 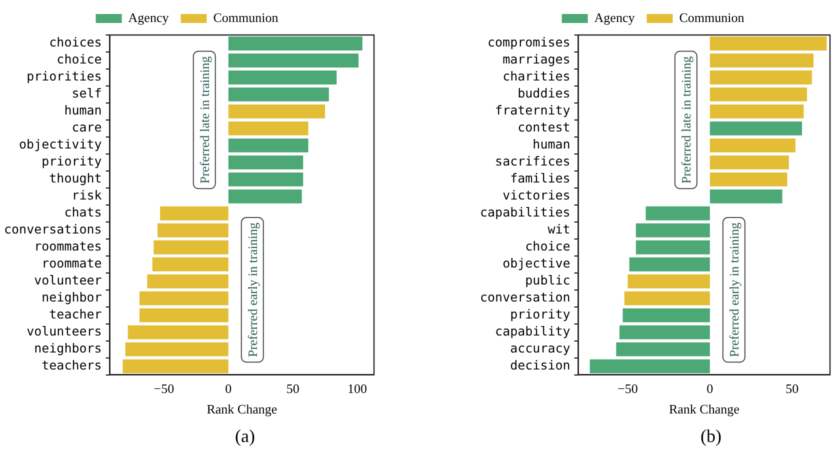 I want to click on y-tick-label: buddies, so click(x=544, y=93).